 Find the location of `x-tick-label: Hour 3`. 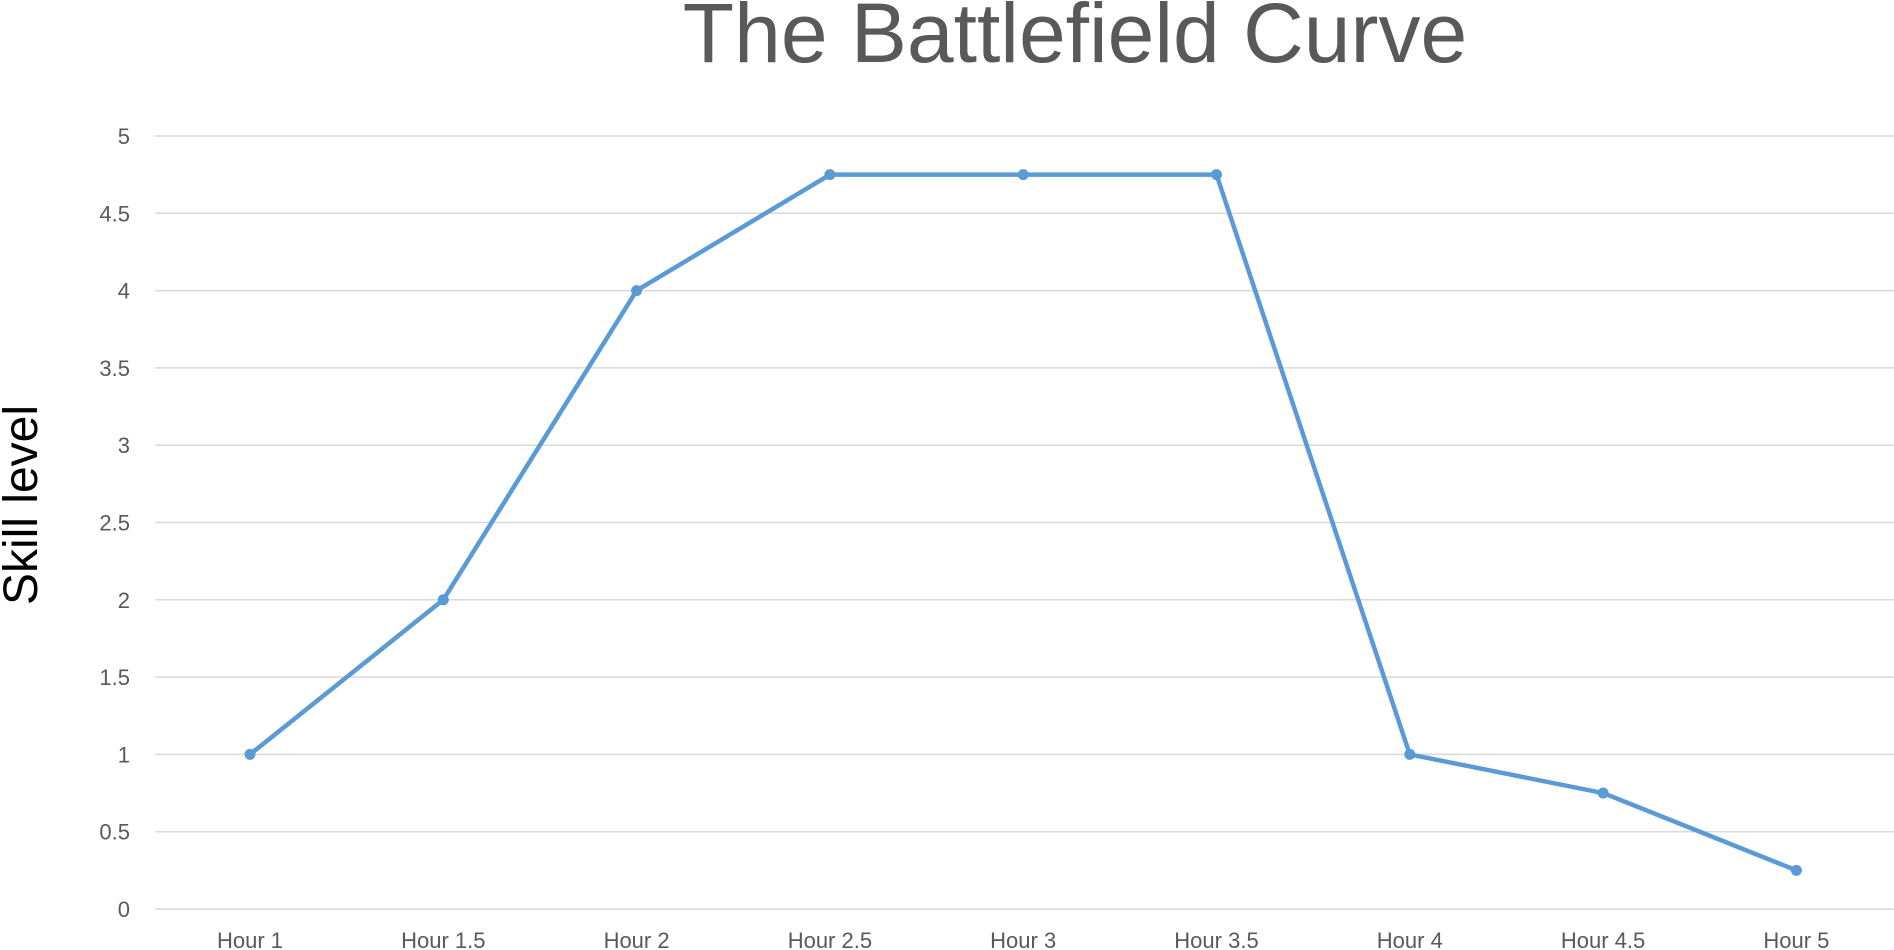

x-tick-label: Hour 3 is located at coordinates (1023, 939).